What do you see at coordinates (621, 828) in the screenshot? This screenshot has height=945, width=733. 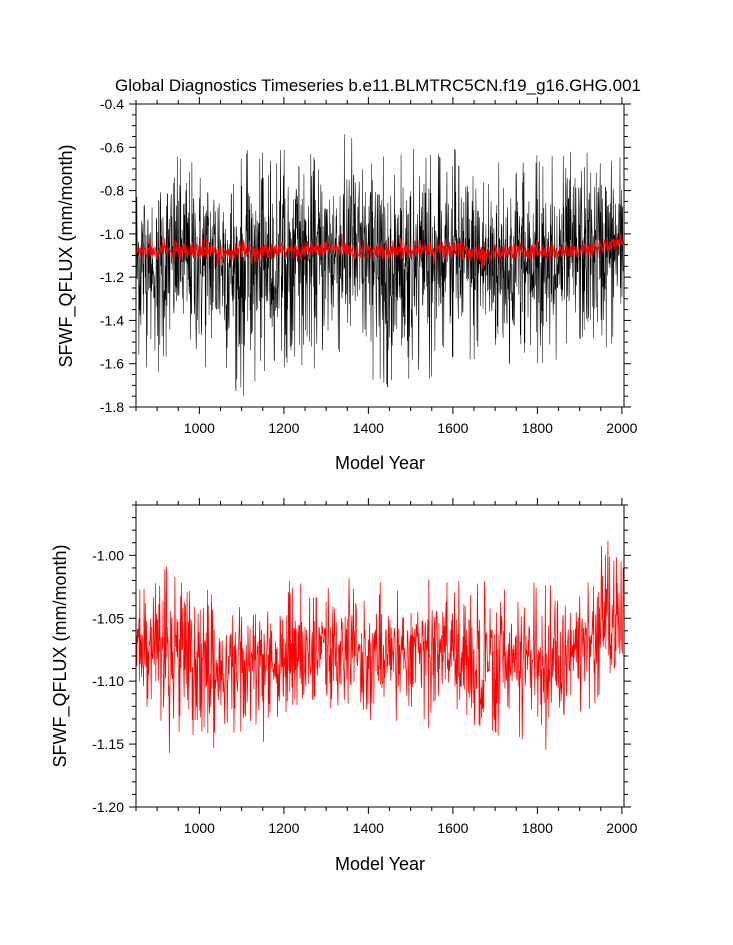 I see `bottom-x-tick-label: 2000` at bounding box center [621, 828].